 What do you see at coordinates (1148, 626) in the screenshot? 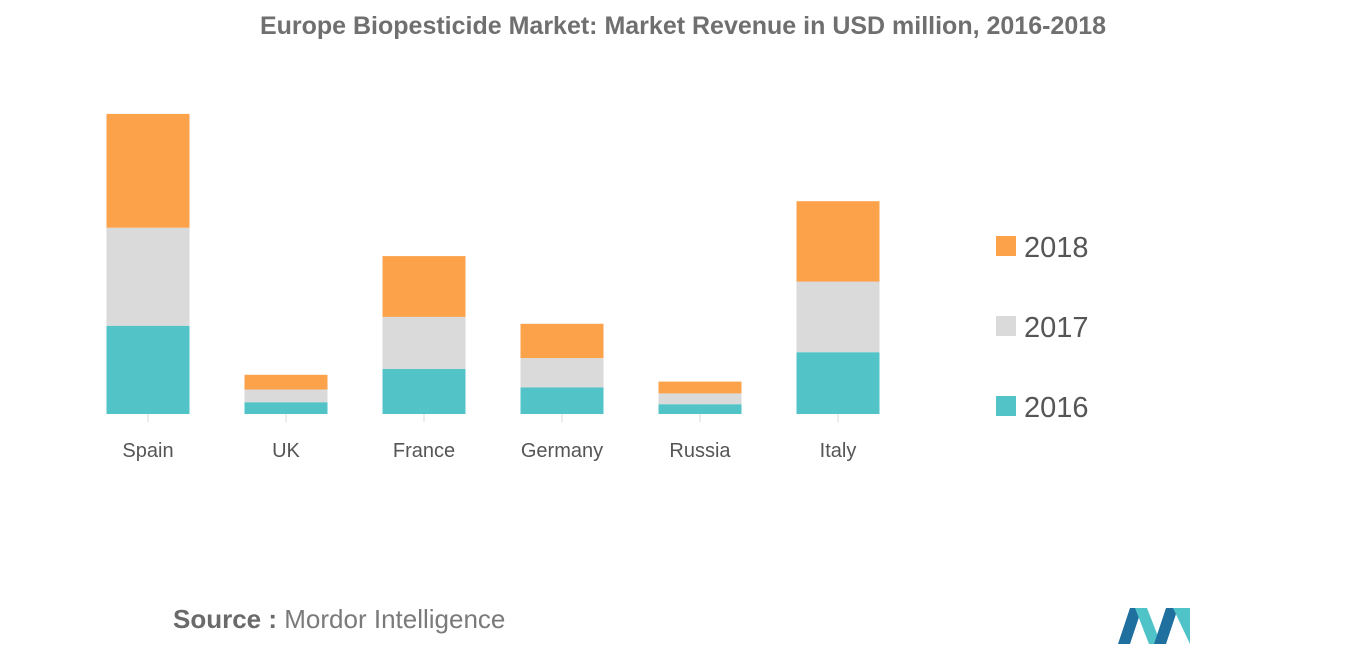
I see `logo-shape-mid-a` at bounding box center [1148, 626].